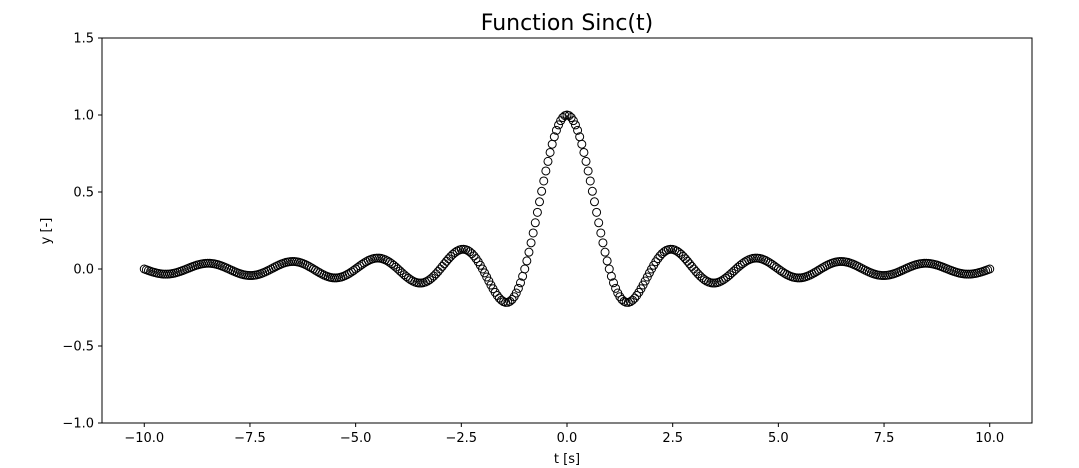  Describe the element at coordinates (78, 424) in the screenshot. I see `y-tick-label: −1.0` at that location.